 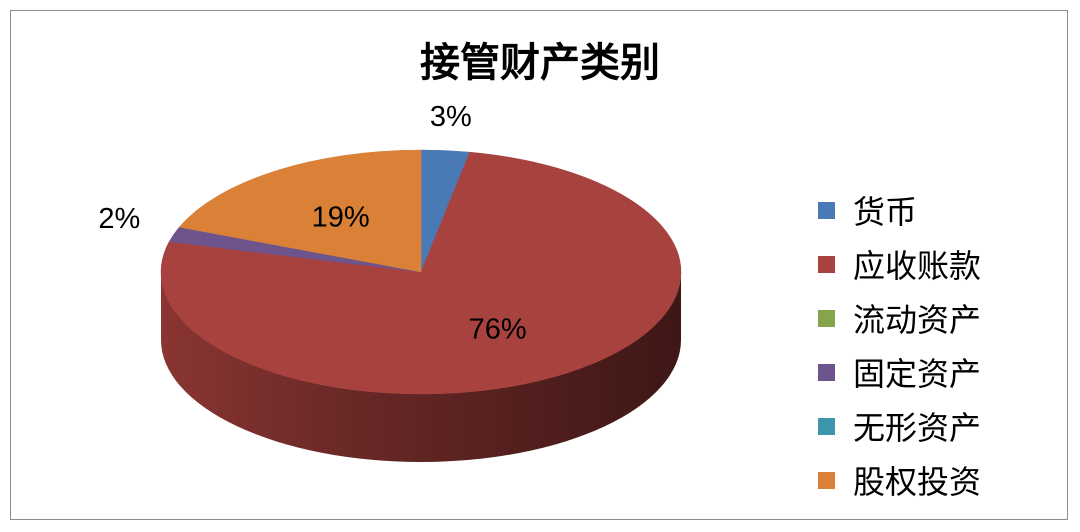 What do you see at coordinates (885, 212) in the screenshot?
I see `legend-label: 货币` at bounding box center [885, 212].